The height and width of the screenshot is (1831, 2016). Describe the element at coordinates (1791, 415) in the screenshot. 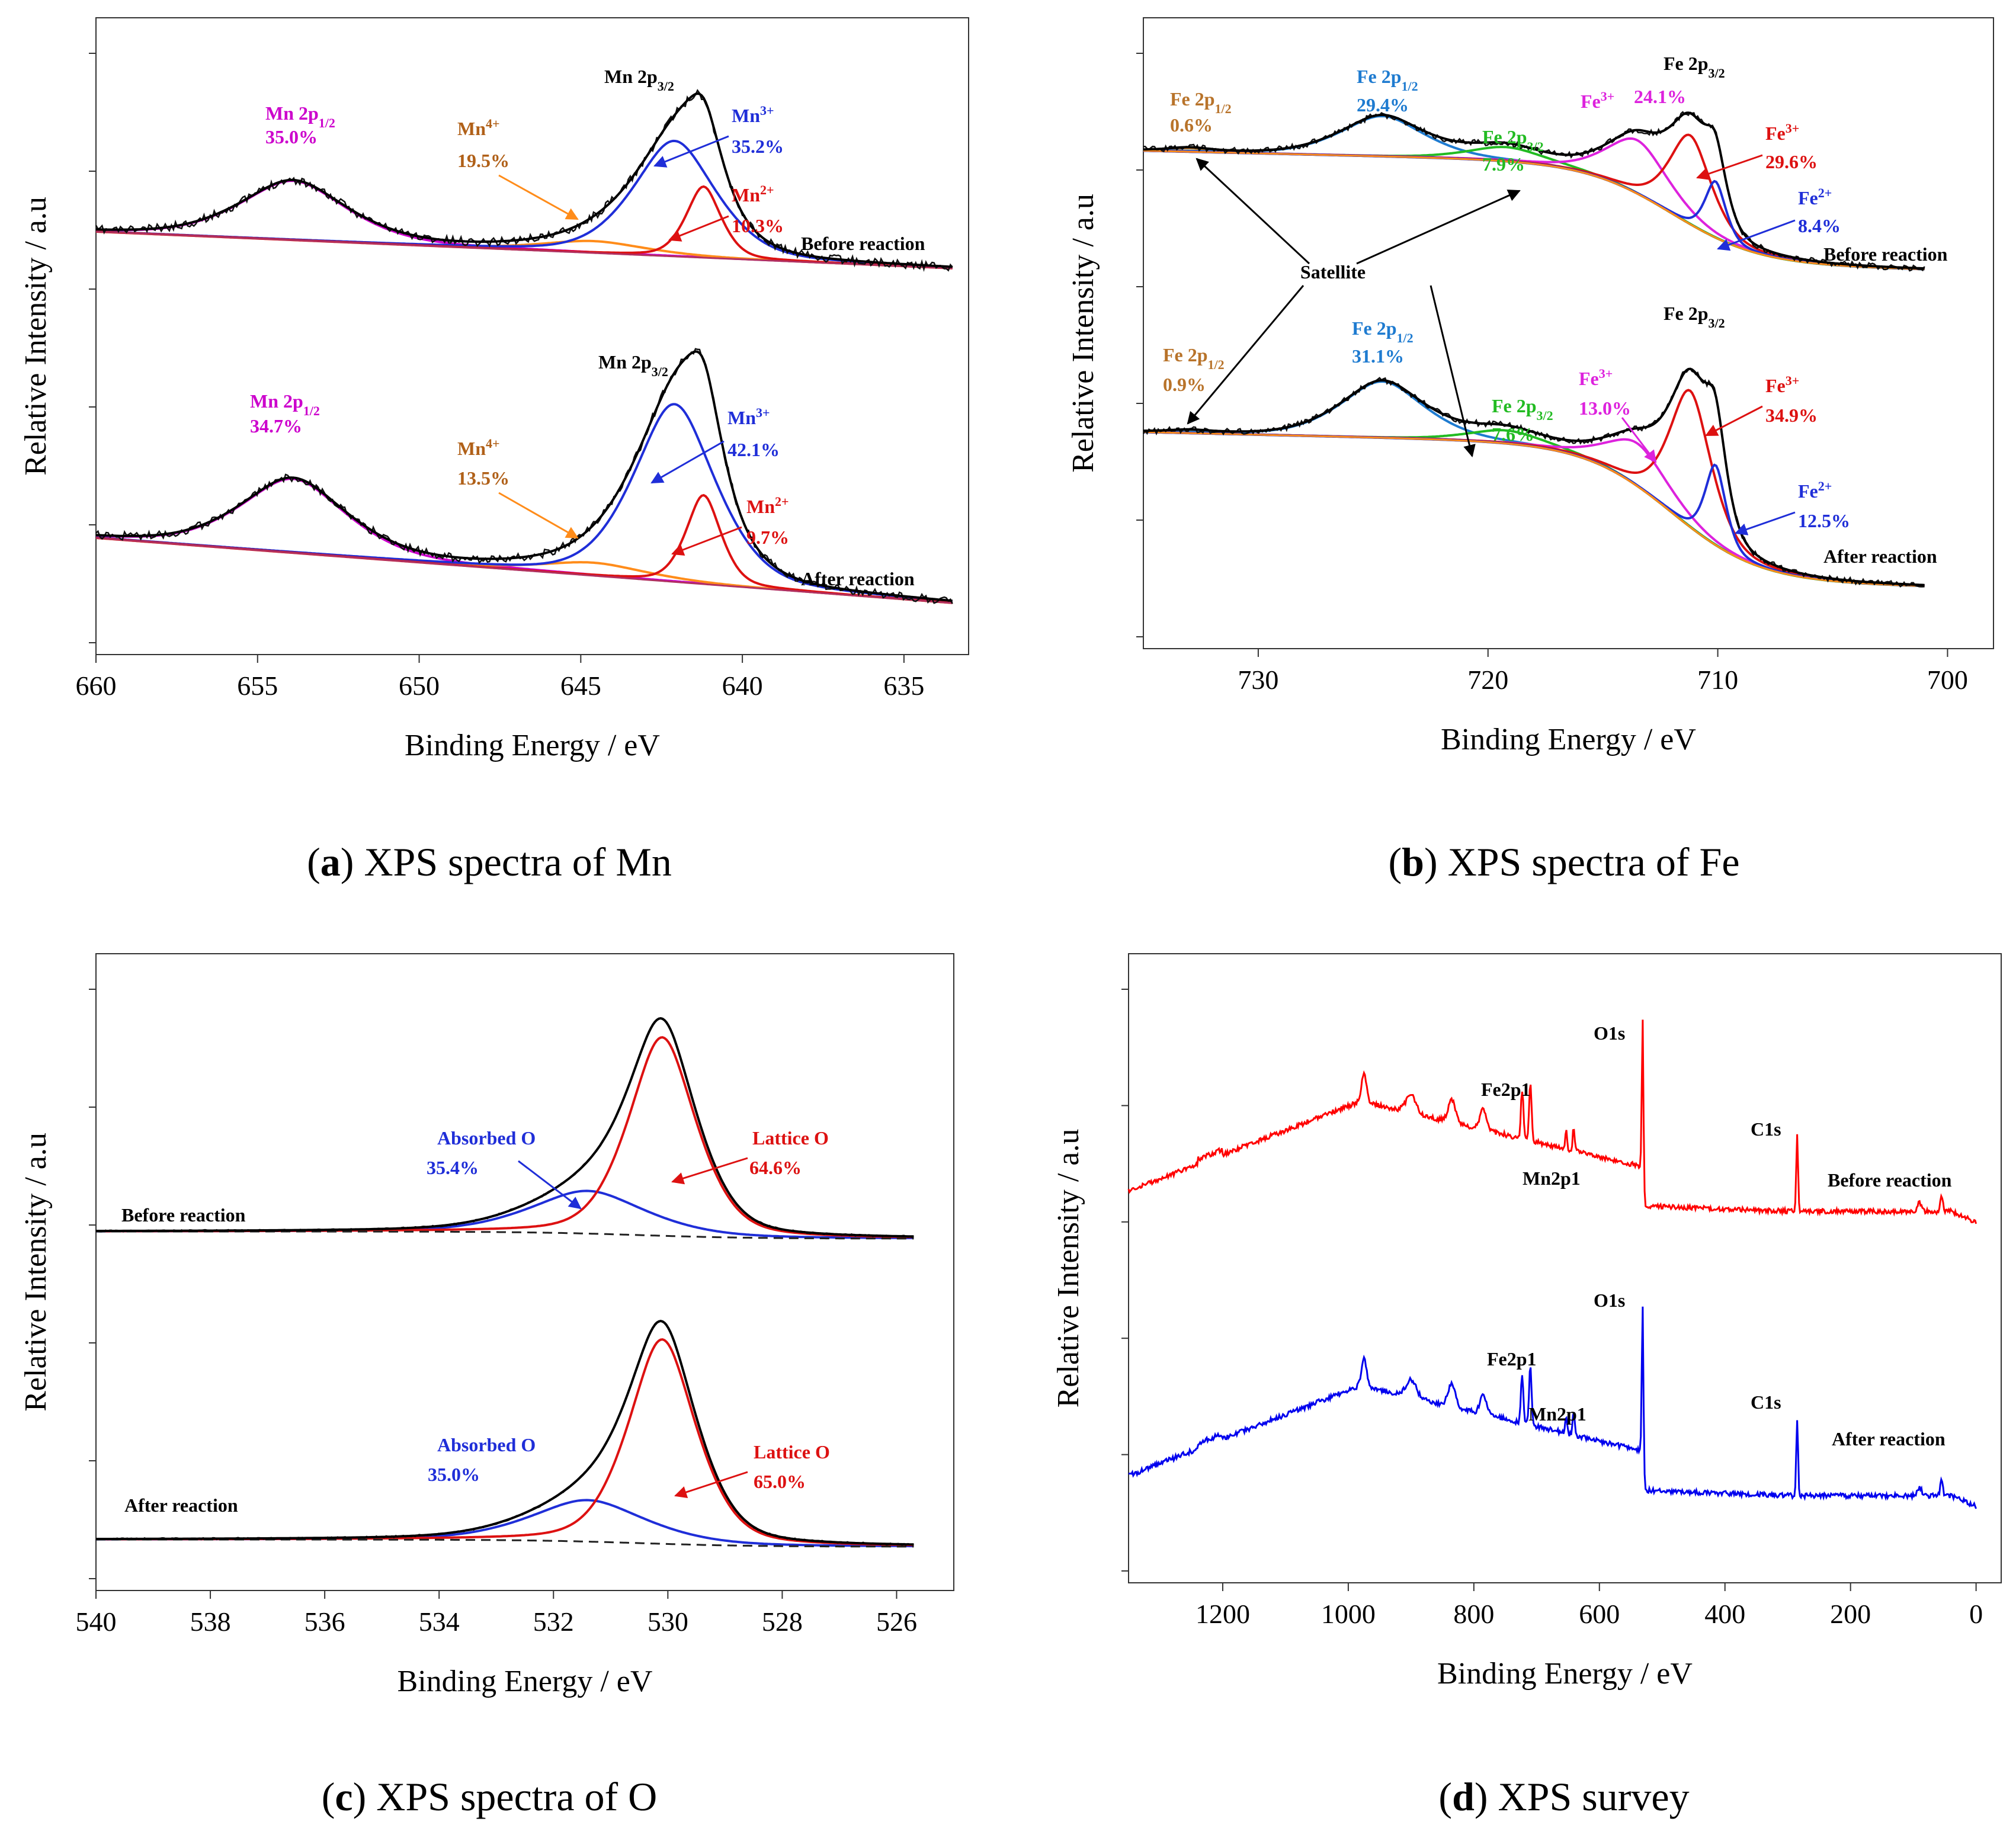

I see `component-value: 34.9%` at that location.